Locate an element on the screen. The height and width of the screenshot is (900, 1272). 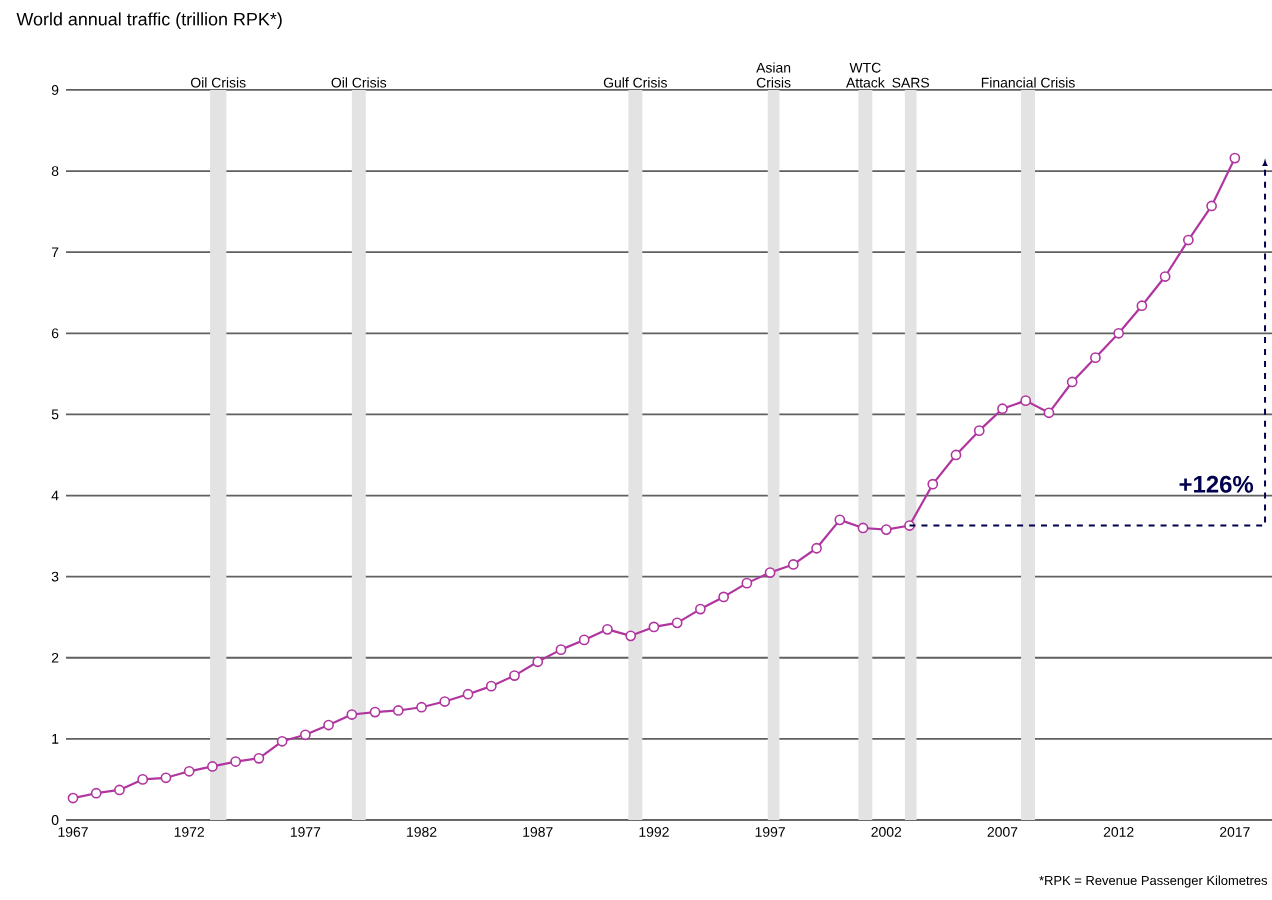
annotation: +126% is located at coordinates (1216, 484).